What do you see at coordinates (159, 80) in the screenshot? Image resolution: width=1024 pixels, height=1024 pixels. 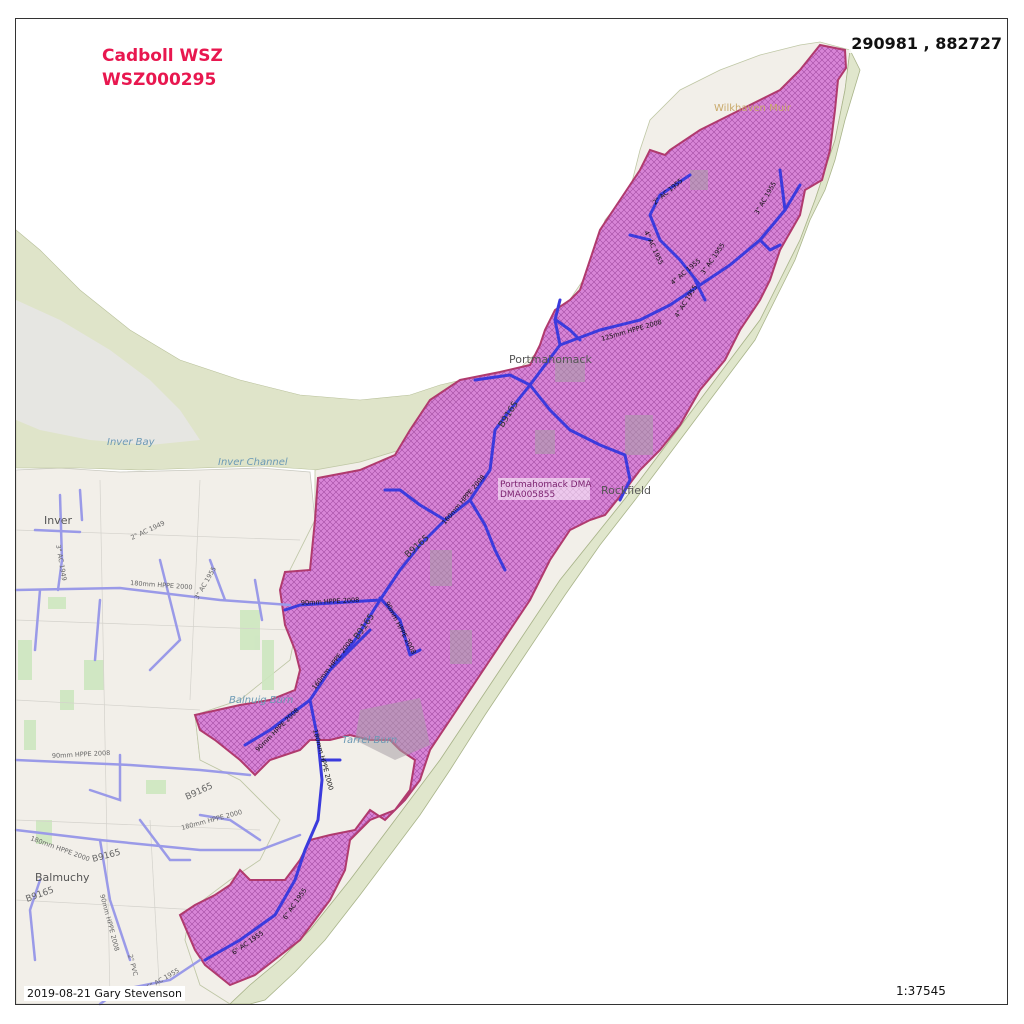 I see `zone-code: WSZ000295` at bounding box center [159, 80].